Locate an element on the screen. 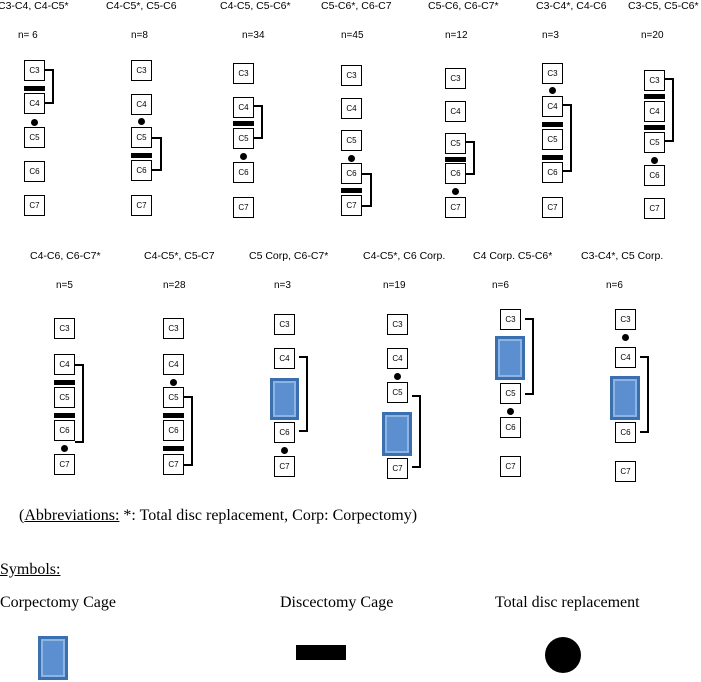 The height and width of the screenshot is (682, 701). symbols-title: Symbols: is located at coordinates (30, 569).